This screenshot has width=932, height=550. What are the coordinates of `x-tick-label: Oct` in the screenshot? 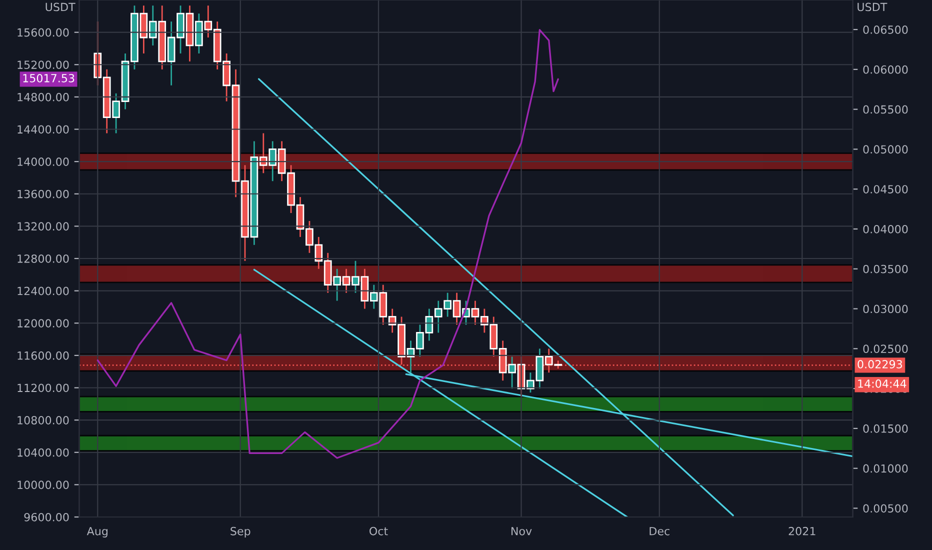 It's located at (379, 531).